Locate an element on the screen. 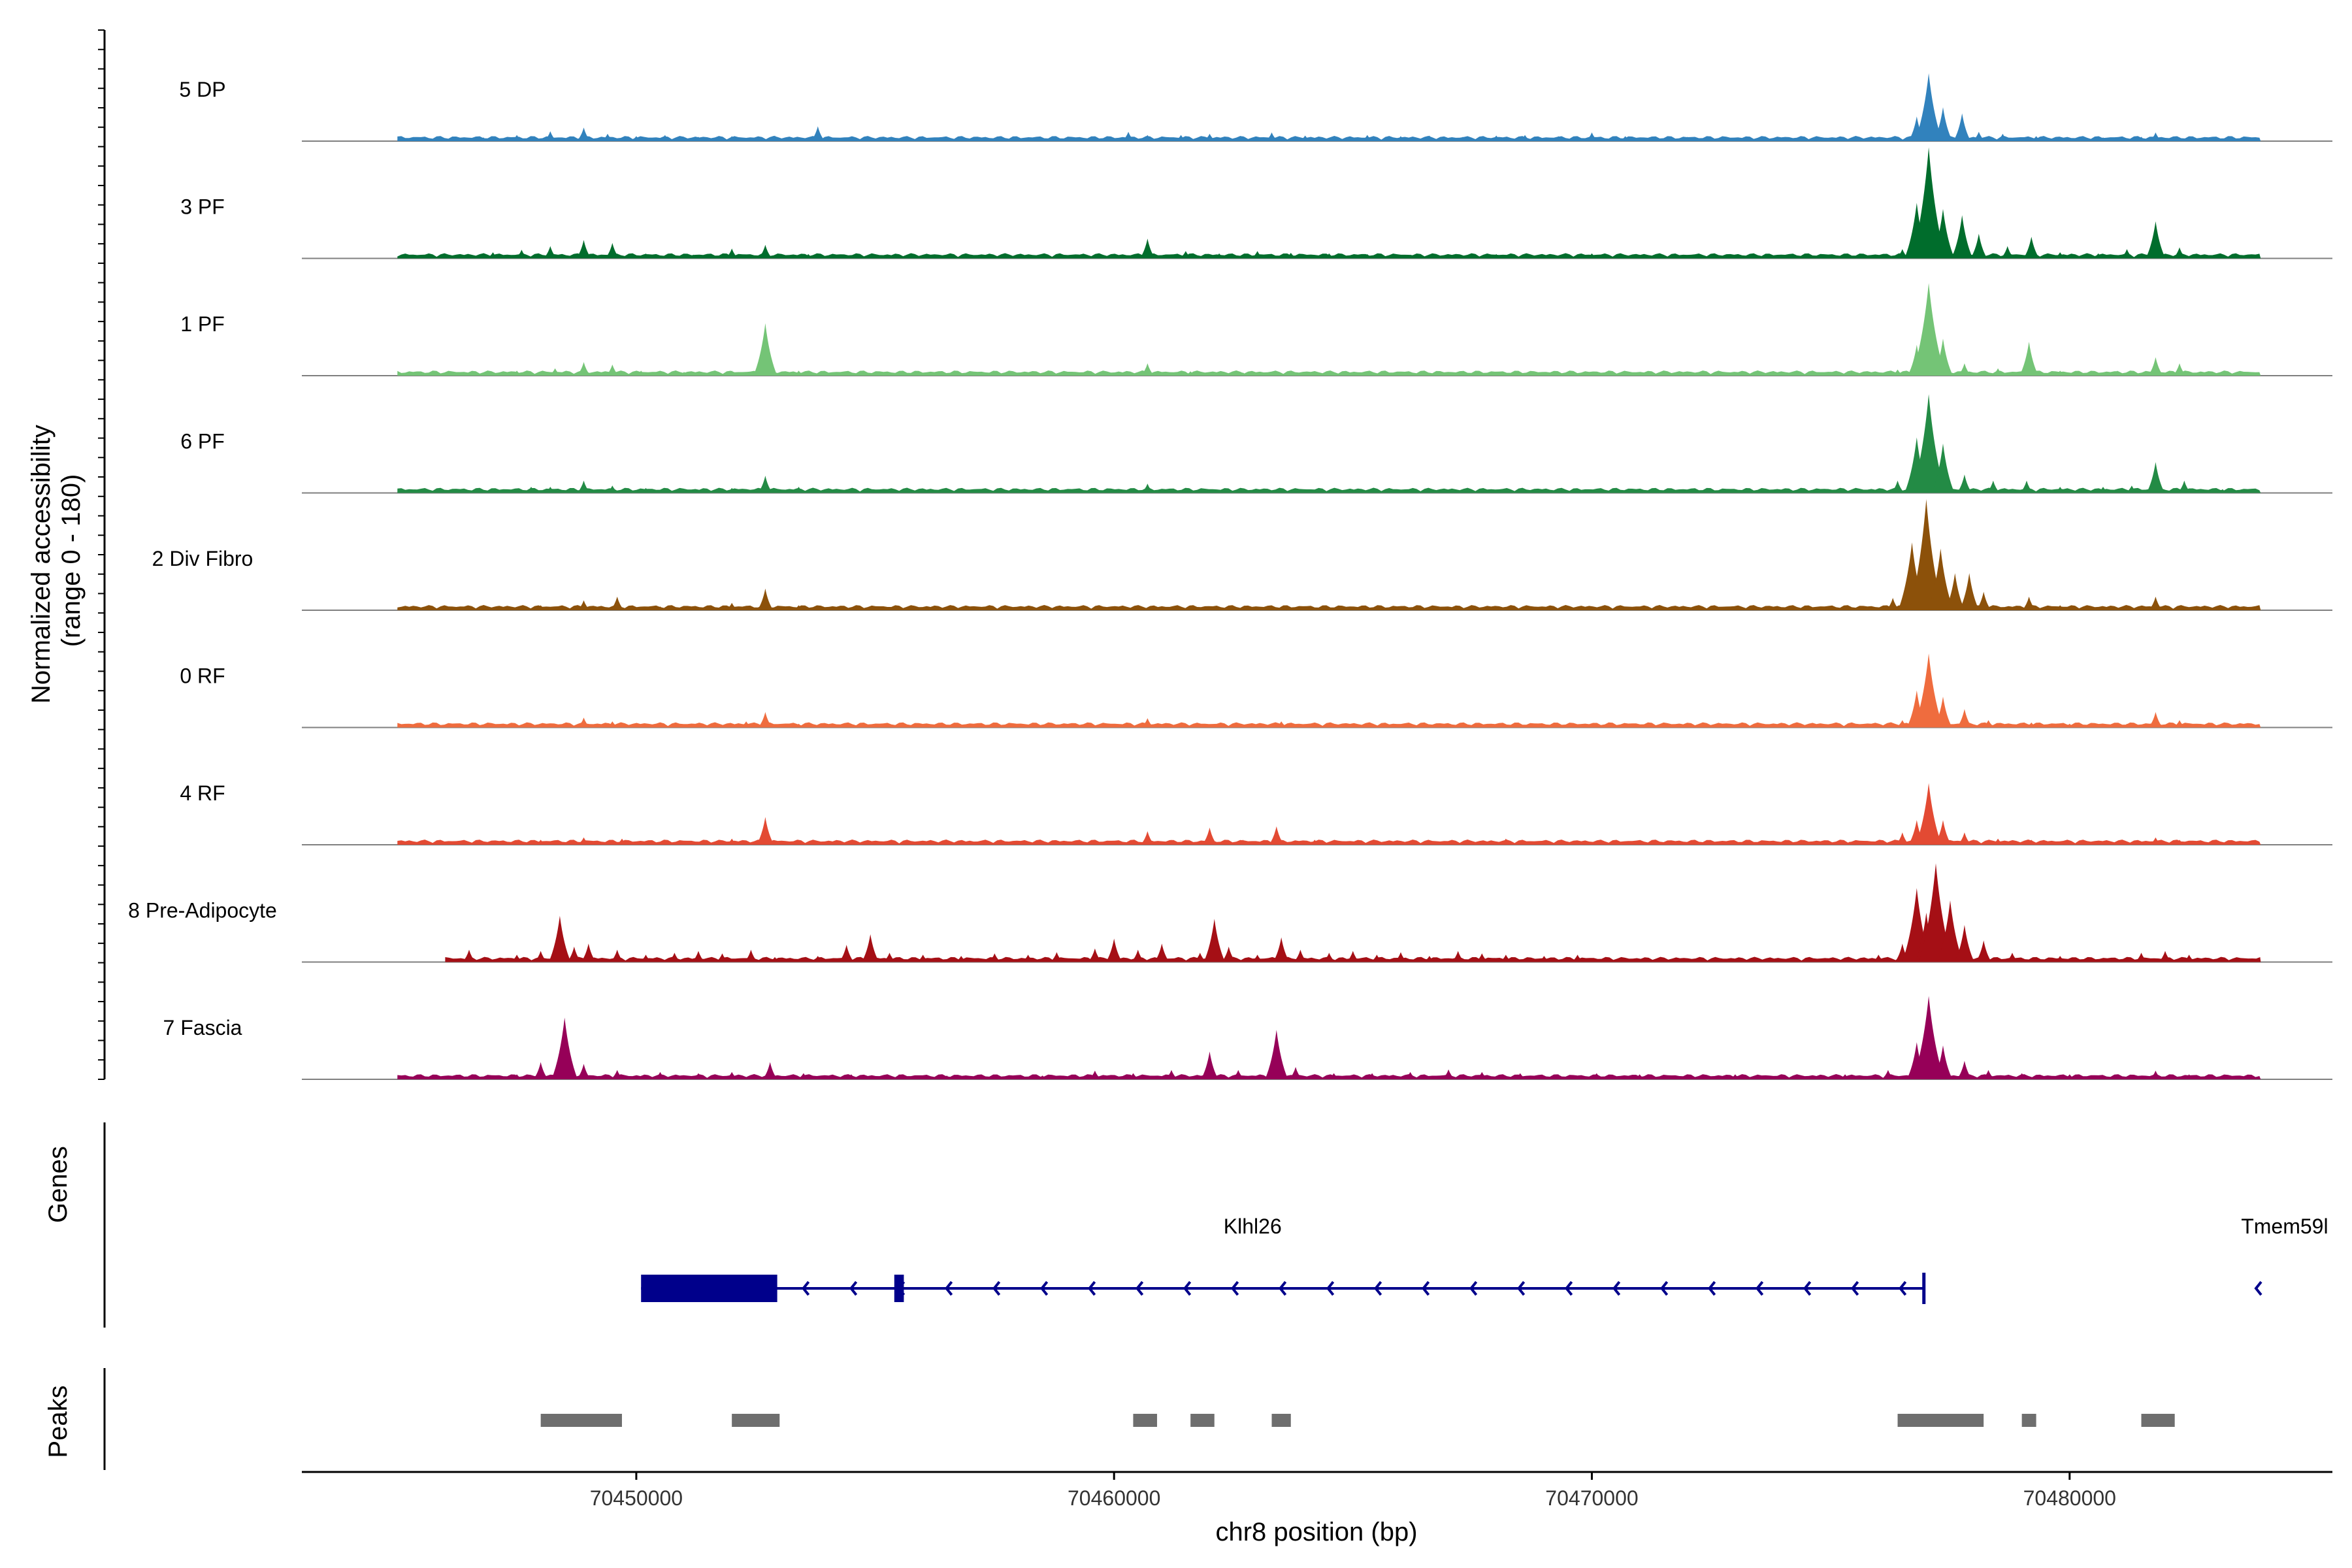 The image size is (2352, 1568). track-label: 1 PF is located at coordinates (202, 324).